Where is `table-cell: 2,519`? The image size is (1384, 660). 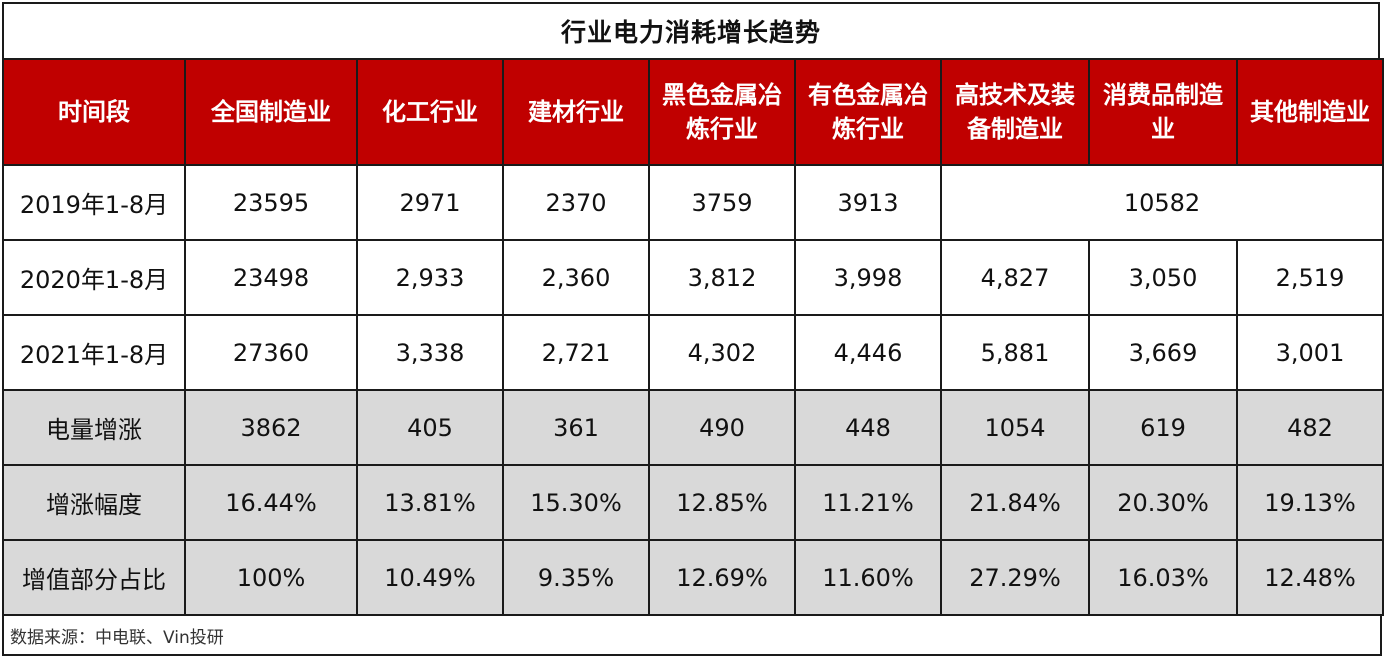
table-cell: 2,519 is located at coordinates (1310, 277).